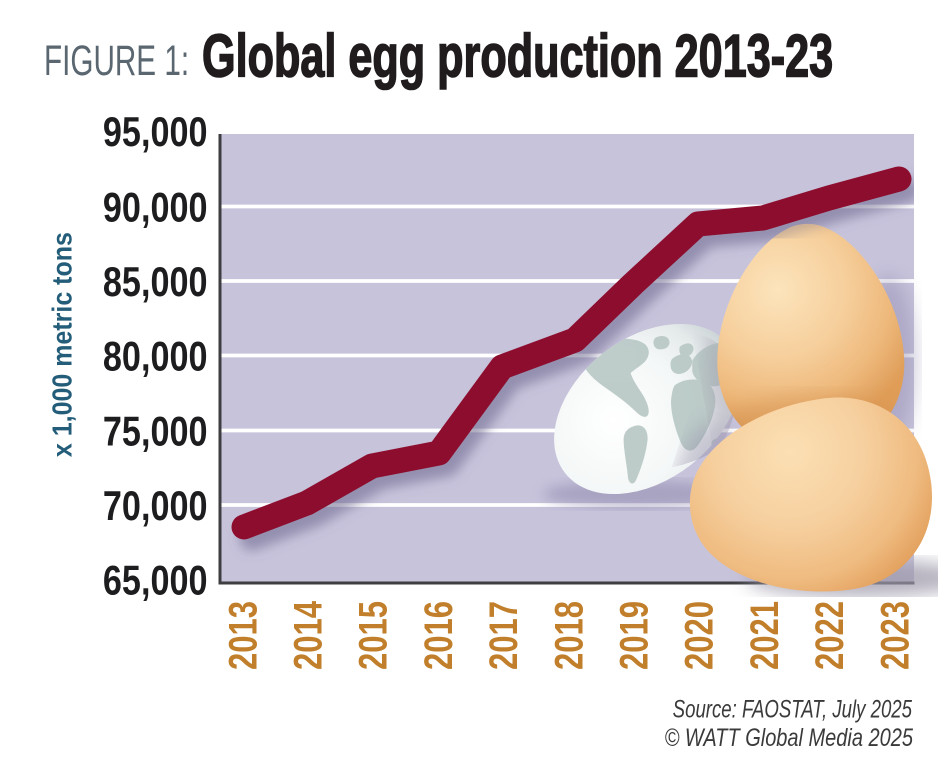 Image resolution: width=938 pixels, height=757 pixels. What do you see at coordinates (308, 635) in the screenshot?
I see `svg-text: 2014` at bounding box center [308, 635].